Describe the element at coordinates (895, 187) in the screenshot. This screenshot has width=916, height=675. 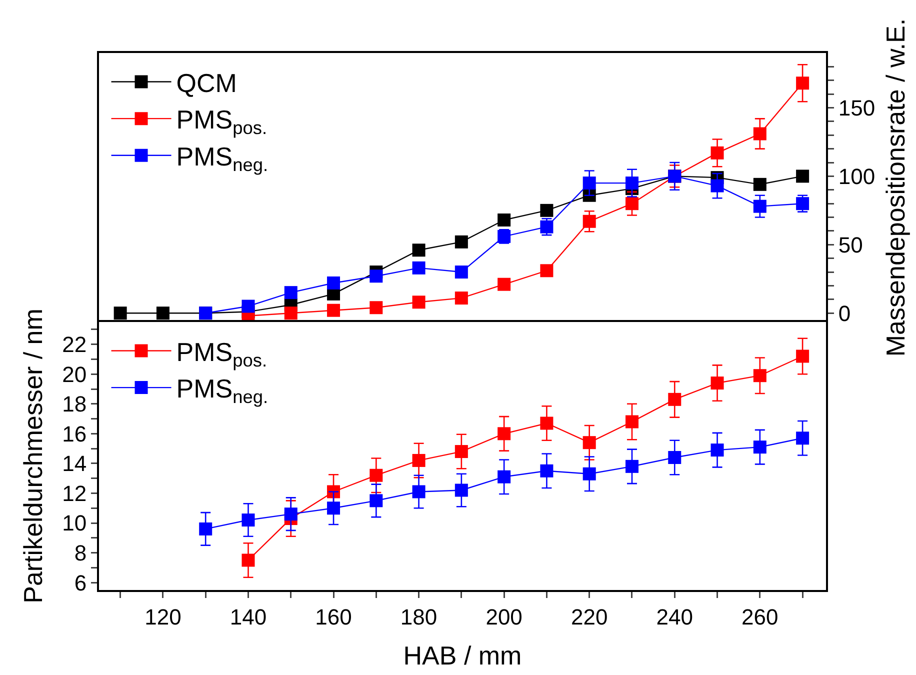
I see `y2-axis-title: Massendepositionsrate / w.E.` at that location.